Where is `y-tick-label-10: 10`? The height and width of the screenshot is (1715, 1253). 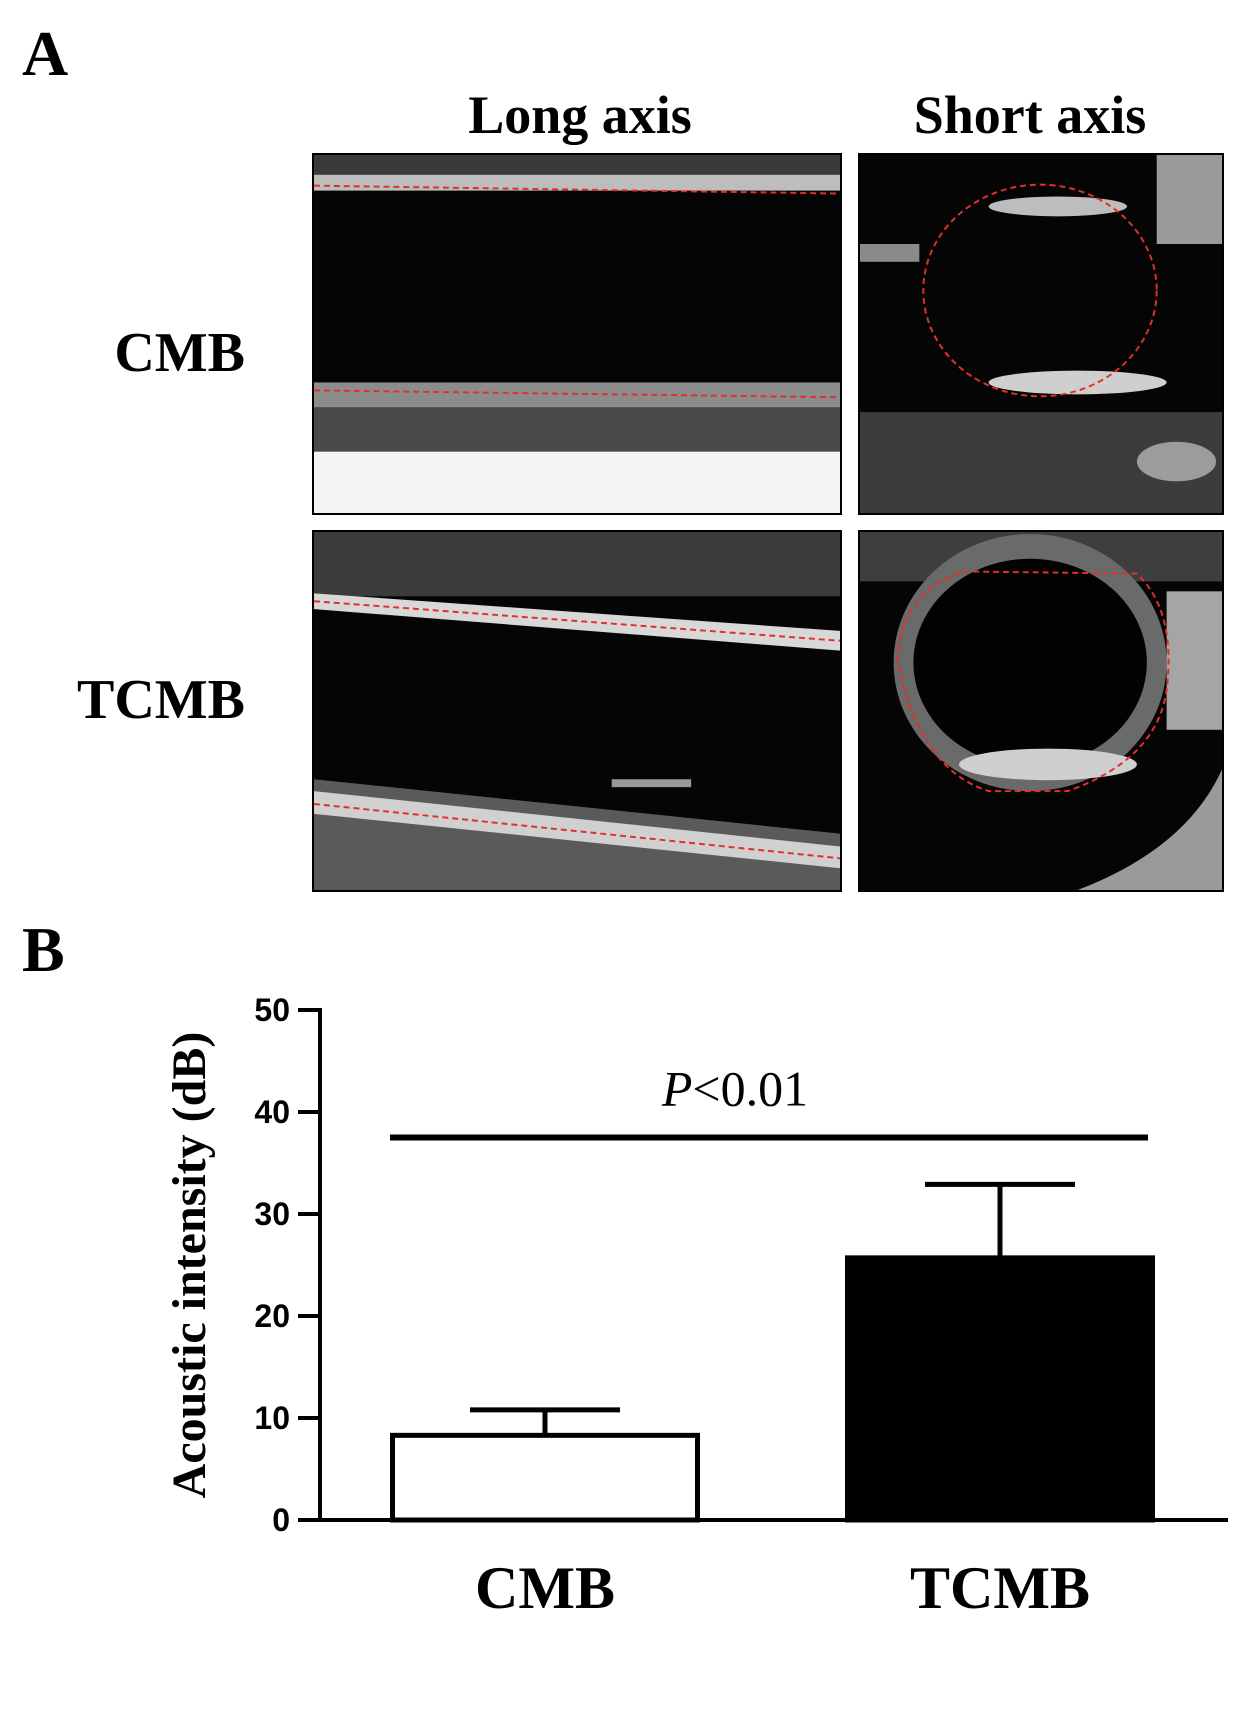
y-tick-label-10: 10 is located at coordinates (272, 1418).